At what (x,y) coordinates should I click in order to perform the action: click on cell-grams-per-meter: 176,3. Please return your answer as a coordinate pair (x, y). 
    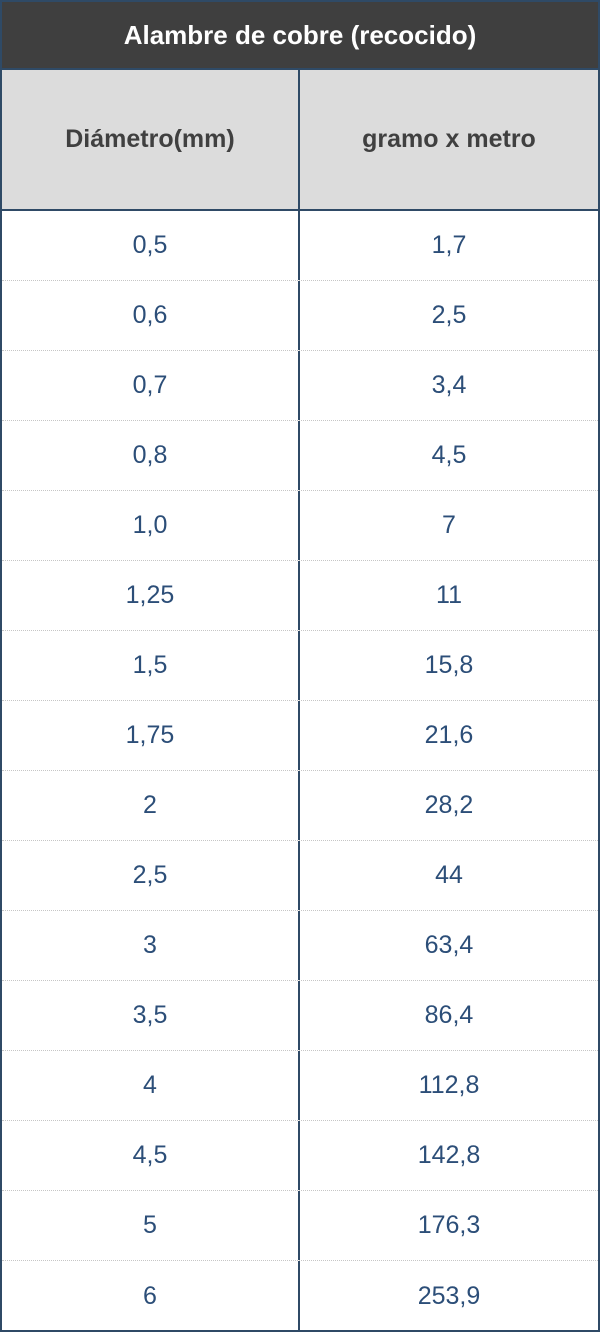
    Looking at the image, I should click on (449, 1225).